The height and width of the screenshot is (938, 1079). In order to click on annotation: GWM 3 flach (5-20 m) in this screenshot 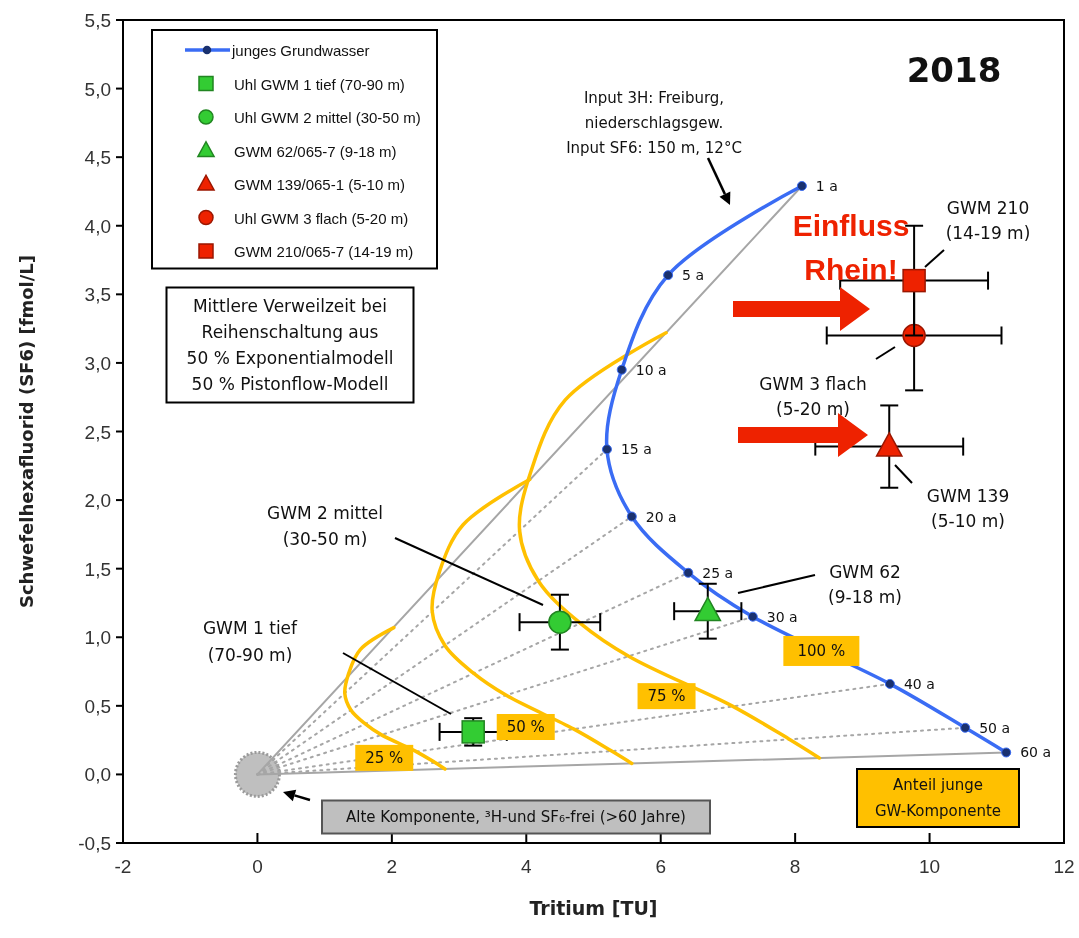, I will do `click(813, 396)`.